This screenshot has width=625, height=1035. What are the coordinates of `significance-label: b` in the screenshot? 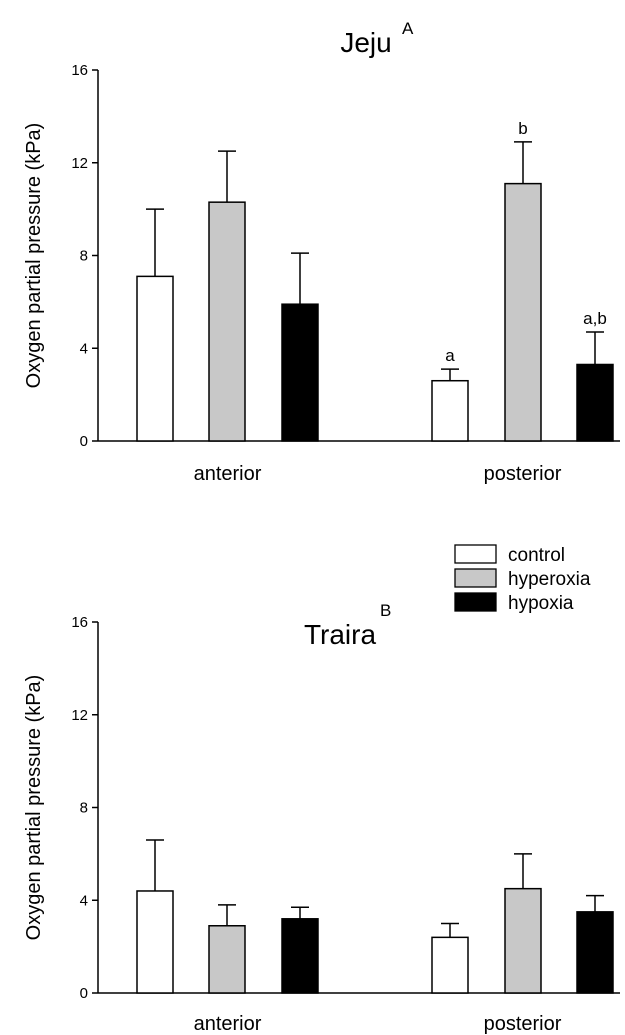 It's located at (522, 128).